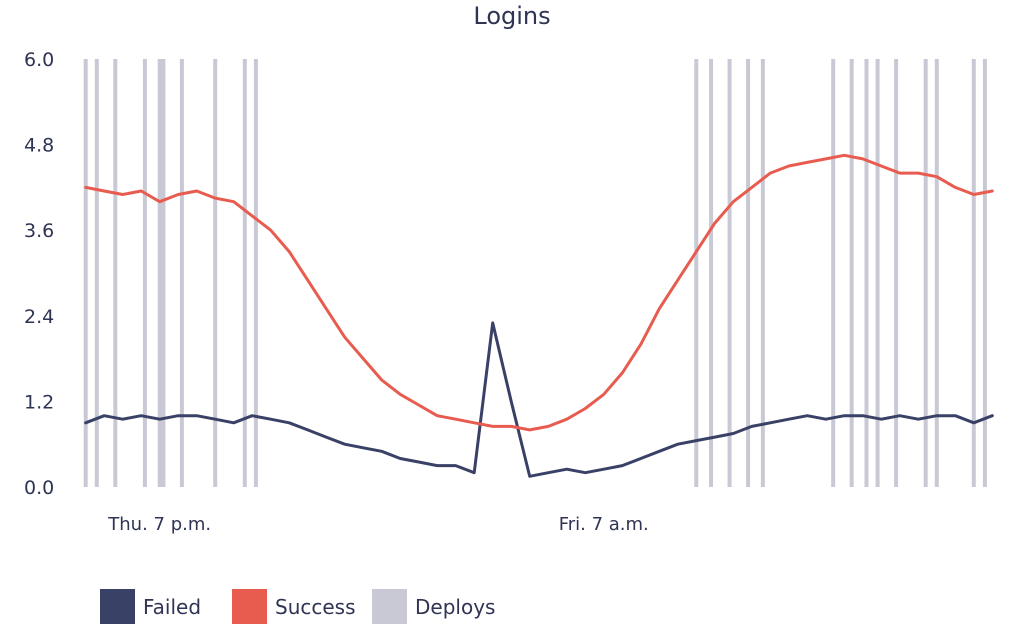 The width and height of the screenshot is (1024, 626). Describe the element at coordinates (39, 274) in the screenshot. I see `y-axis: 0.0 1.2 2.4 3.6 4.8 6.0` at that location.